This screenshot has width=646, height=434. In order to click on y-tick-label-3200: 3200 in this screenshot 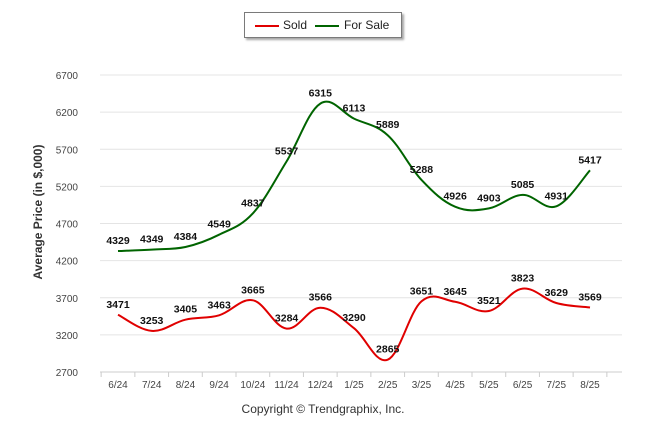, I will do `click(67, 336)`.